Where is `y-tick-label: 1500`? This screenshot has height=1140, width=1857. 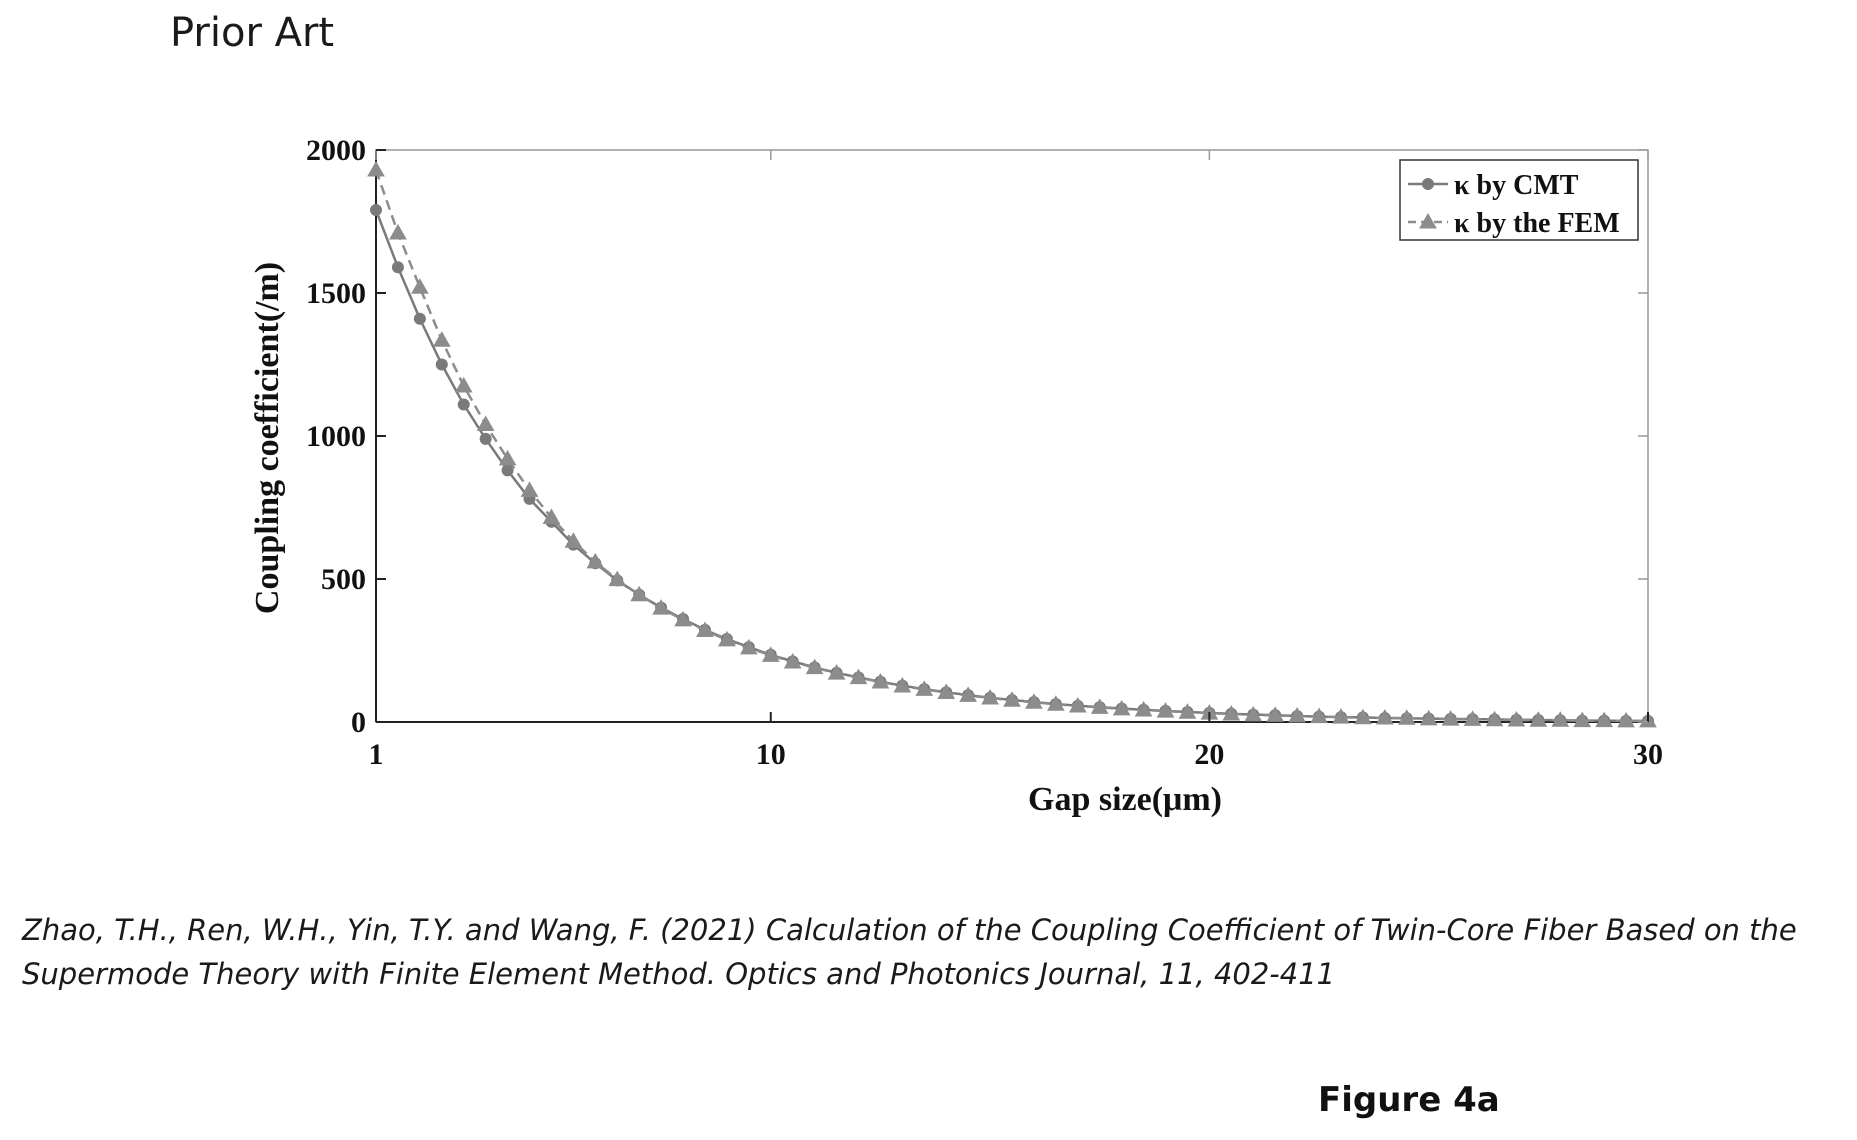
y-tick-label: 1500 is located at coordinates (336, 293).